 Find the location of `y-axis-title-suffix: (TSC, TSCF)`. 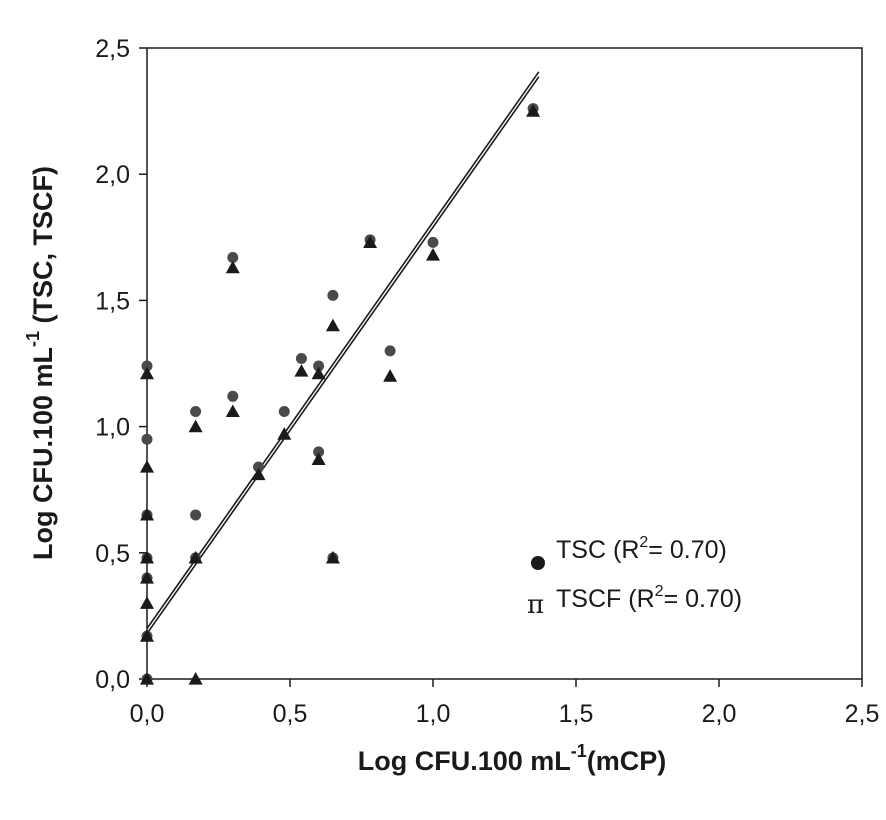

y-axis-title-suffix: (TSC, TSCF) is located at coordinates (43, 248).